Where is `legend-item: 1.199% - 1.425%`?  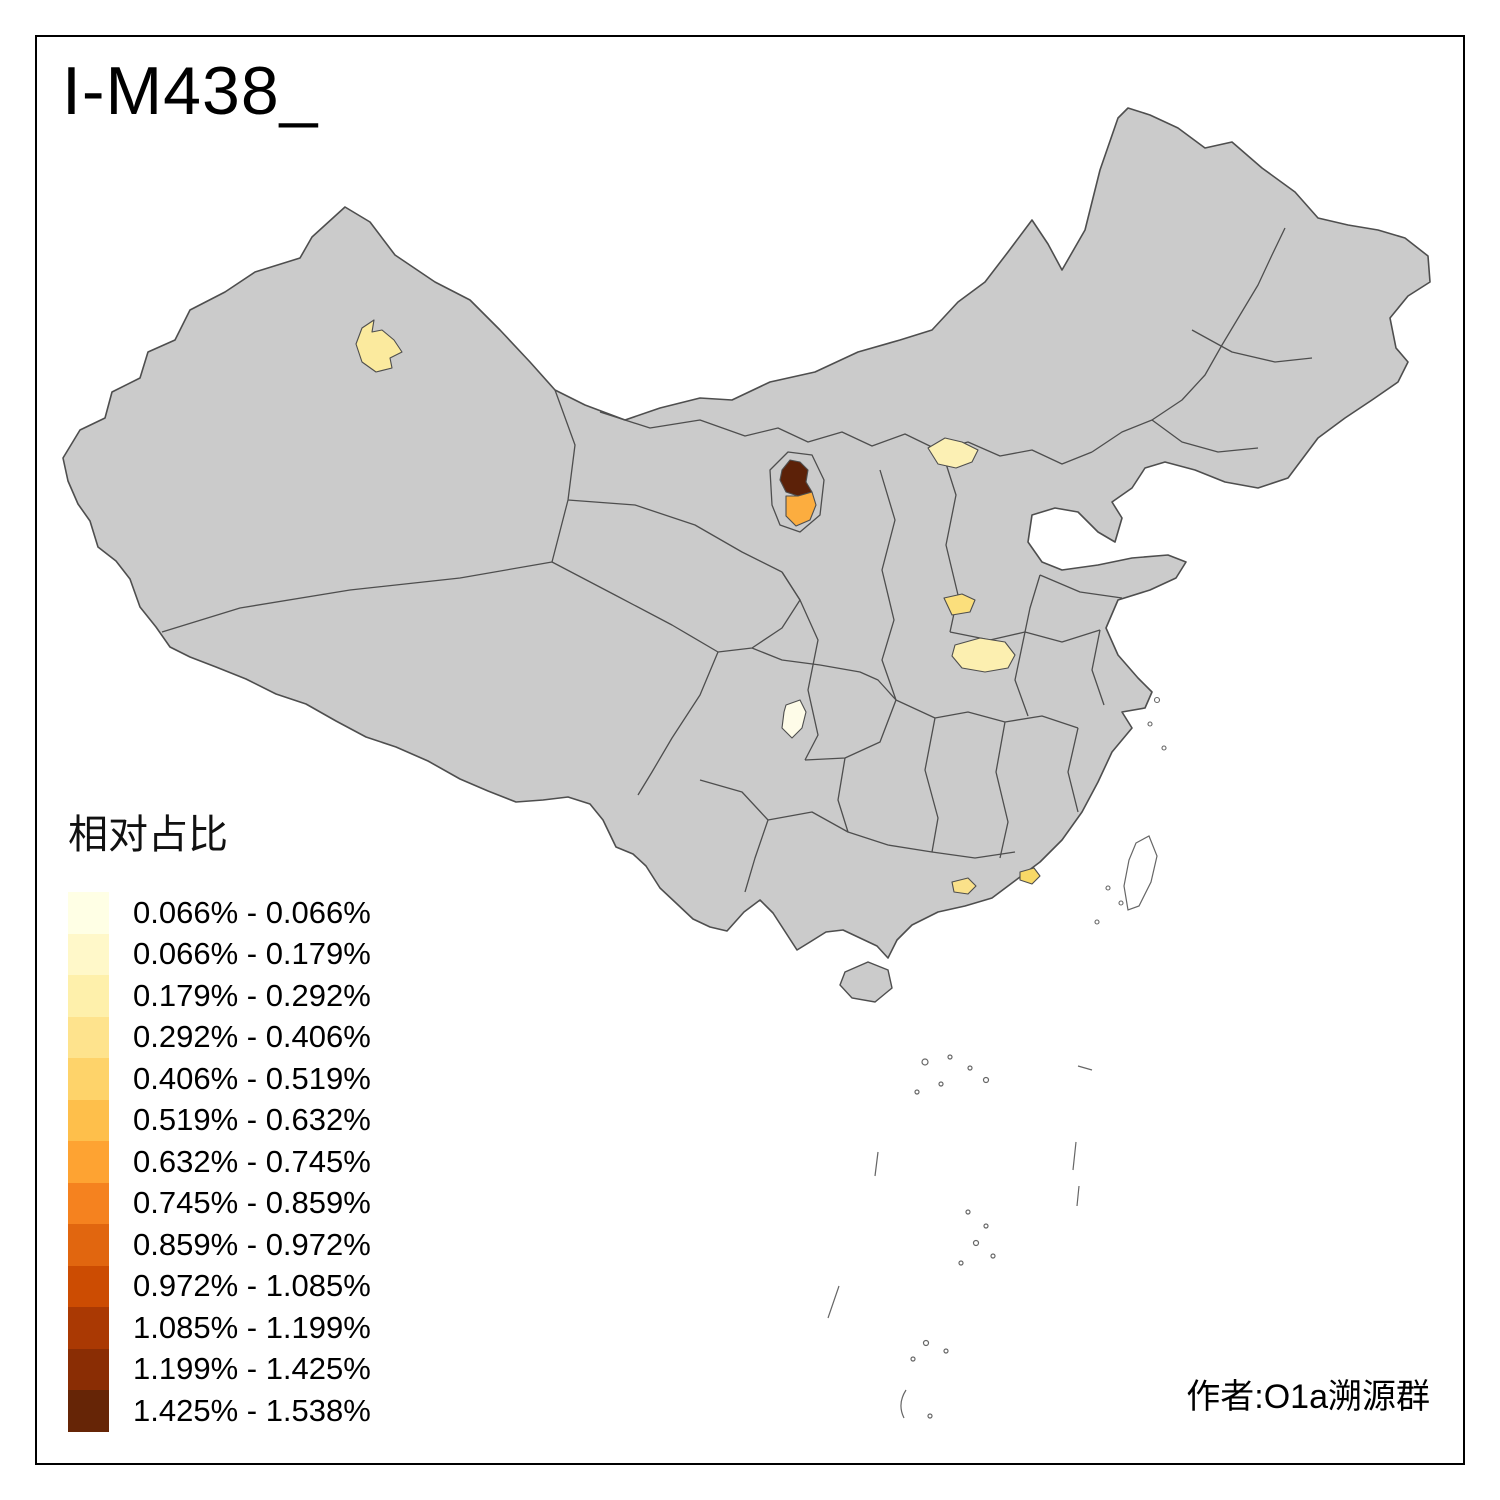
legend-item: 1.199% - 1.425% is located at coordinates (219, 1369).